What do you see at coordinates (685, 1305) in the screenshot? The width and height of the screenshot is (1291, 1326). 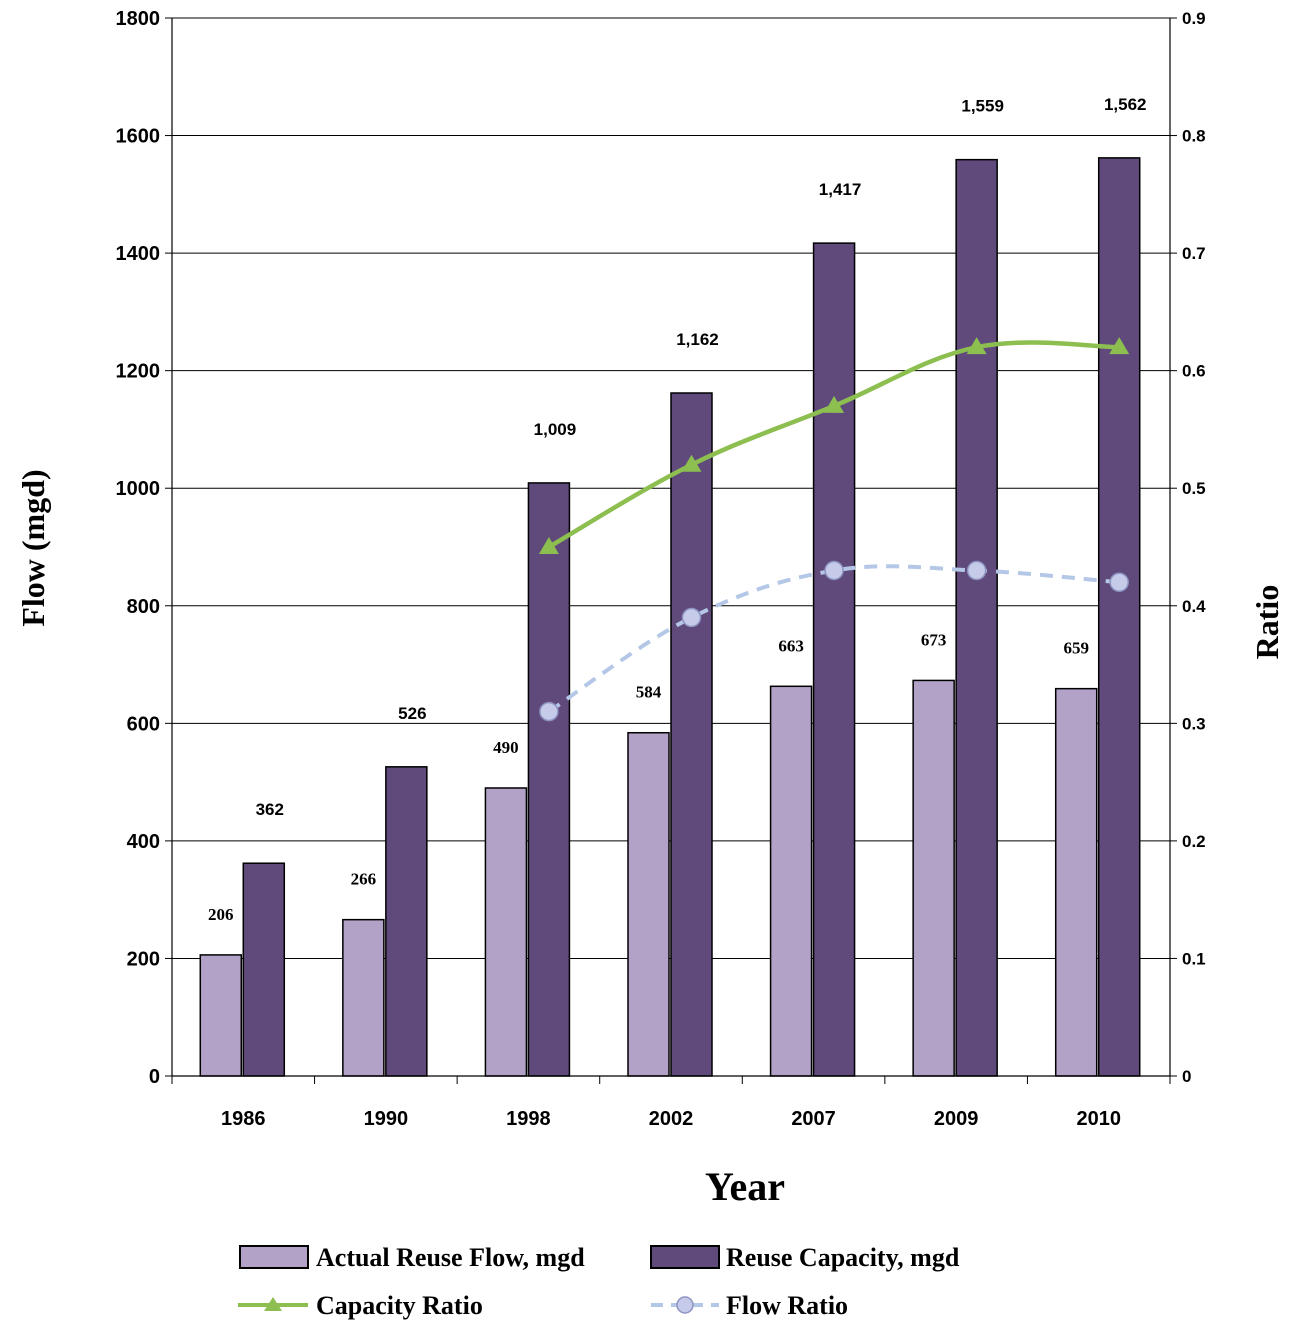 I see `legend-marker-flow-ratio` at bounding box center [685, 1305].